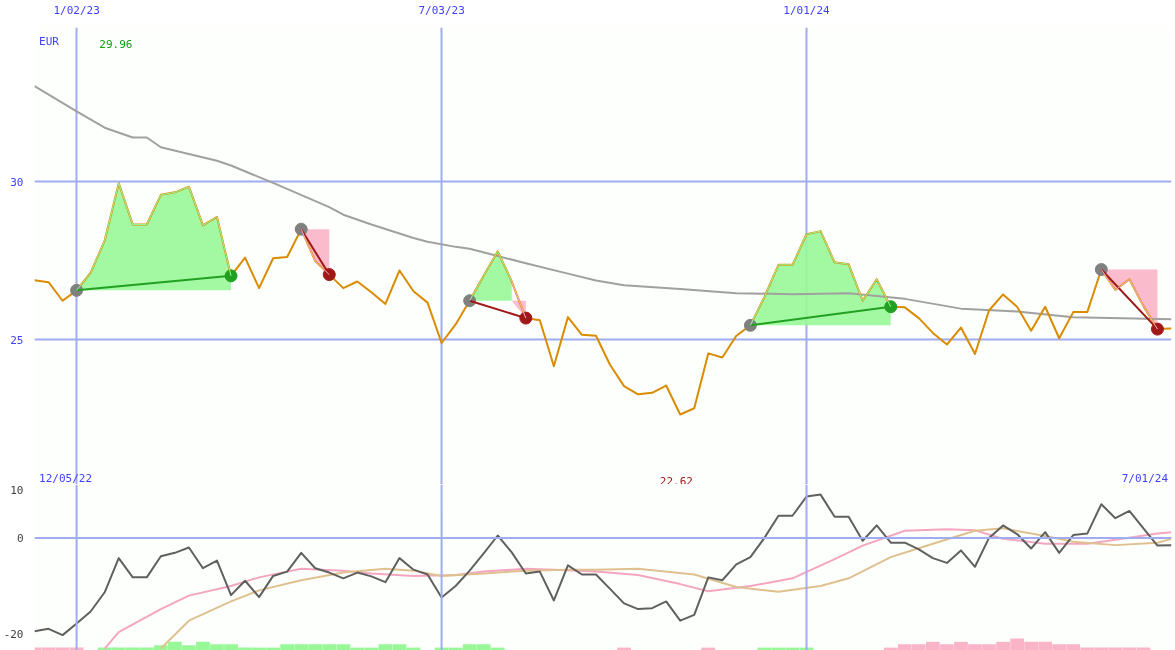 Image resolution: width=1175 pixels, height=650 pixels. Describe the element at coordinates (17, 182) in the screenshot. I see `y-tick-label: 30` at that location.